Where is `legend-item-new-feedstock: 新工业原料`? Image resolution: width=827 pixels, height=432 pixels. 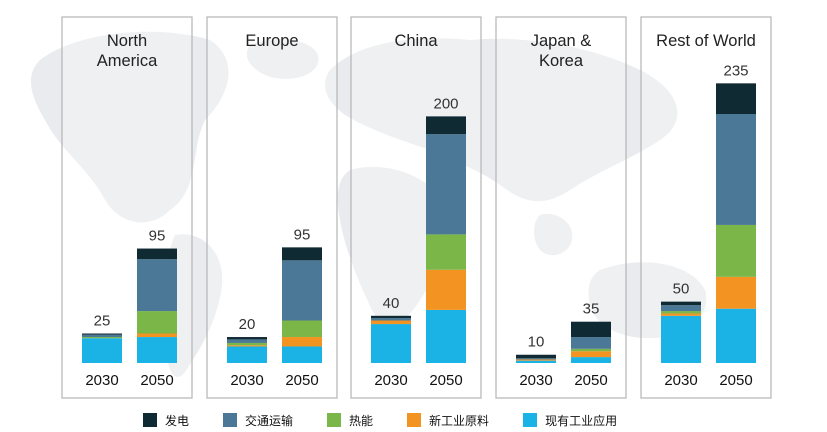
legend-item-new-feedstock: 新工业原料 is located at coordinates (448, 420).